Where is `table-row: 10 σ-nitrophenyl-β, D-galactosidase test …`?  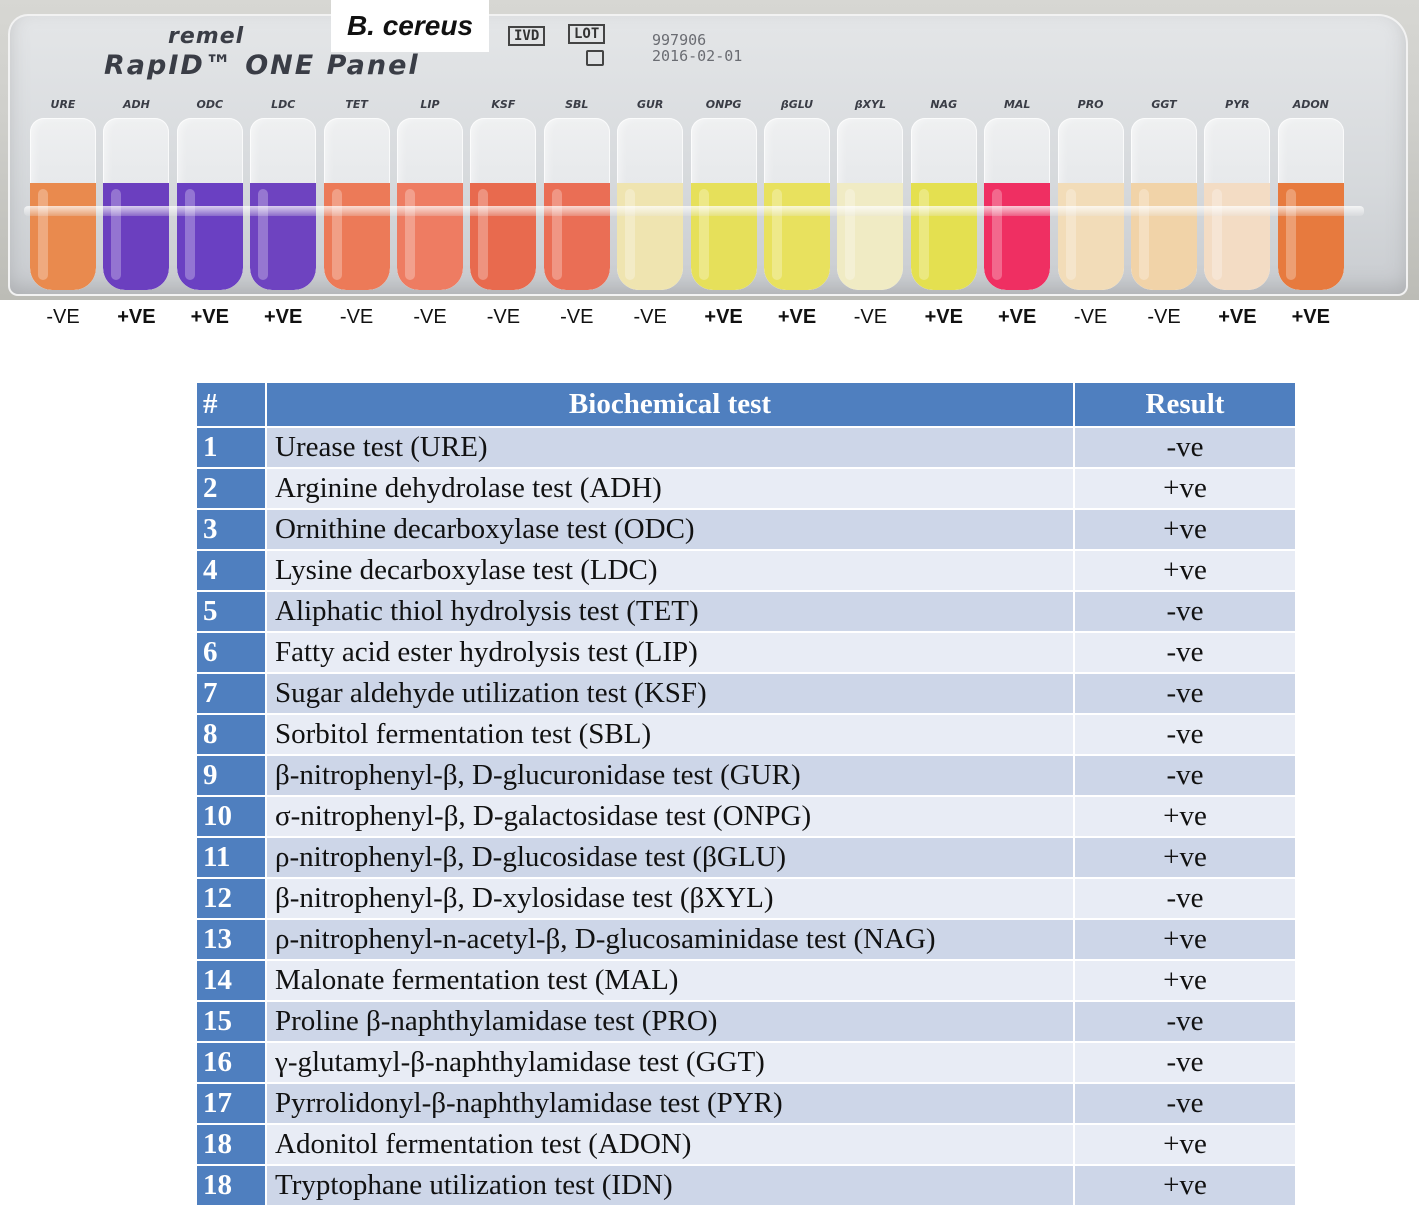 table-row: 10 σ-nitrophenyl-β, D-galactosidase test … is located at coordinates (746, 816).